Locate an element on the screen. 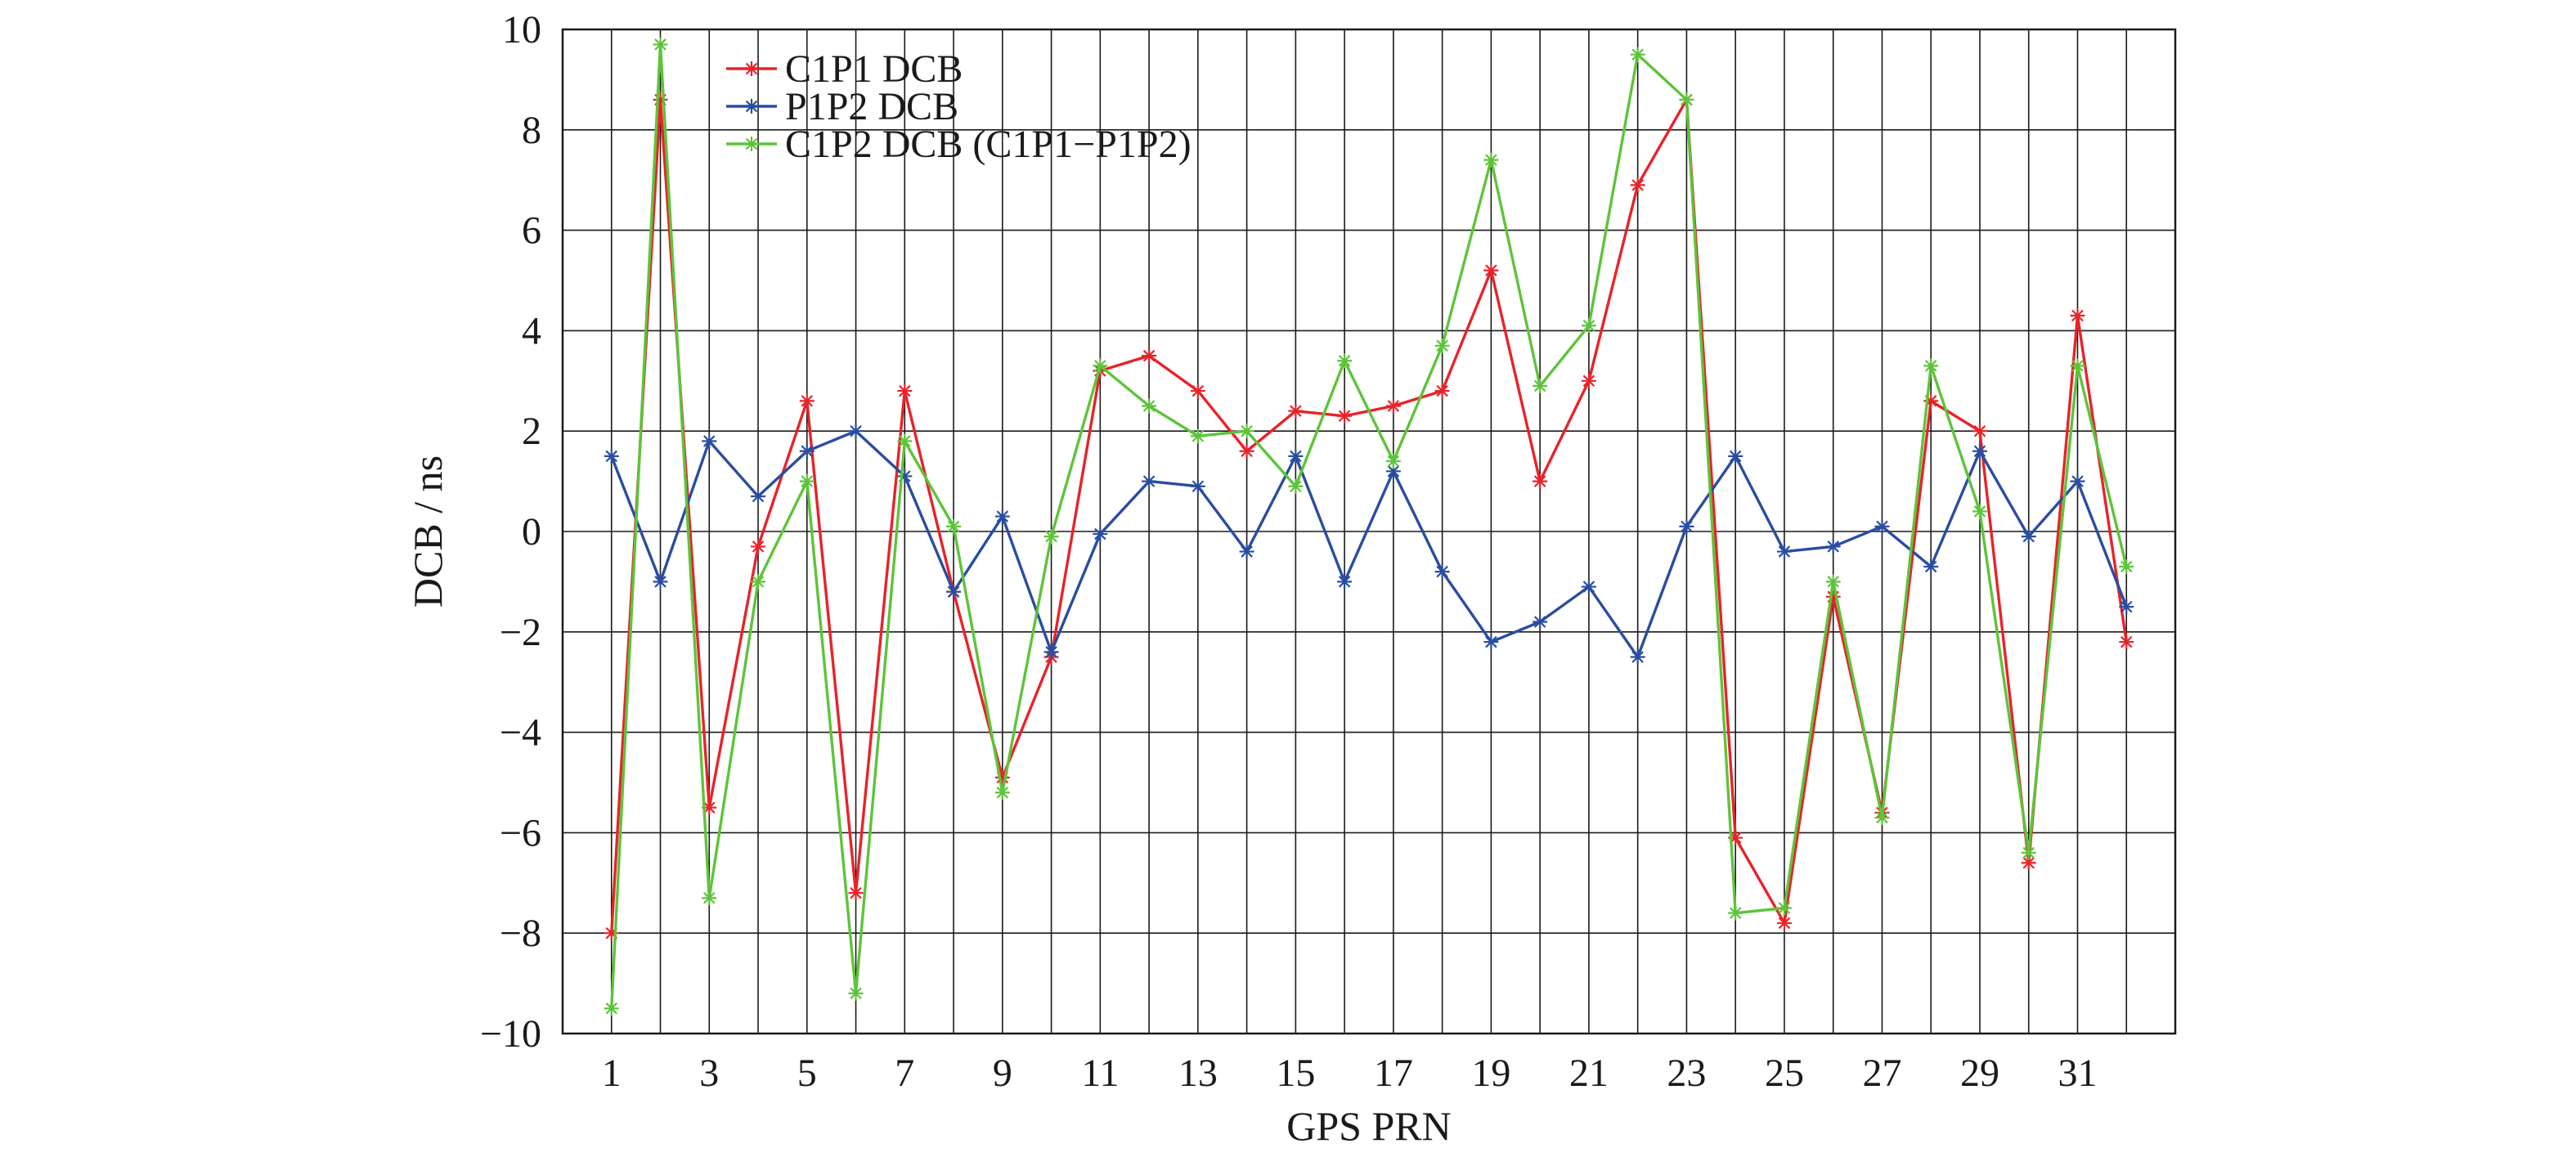  y-tick-label: −10 is located at coordinates (511, 1034).